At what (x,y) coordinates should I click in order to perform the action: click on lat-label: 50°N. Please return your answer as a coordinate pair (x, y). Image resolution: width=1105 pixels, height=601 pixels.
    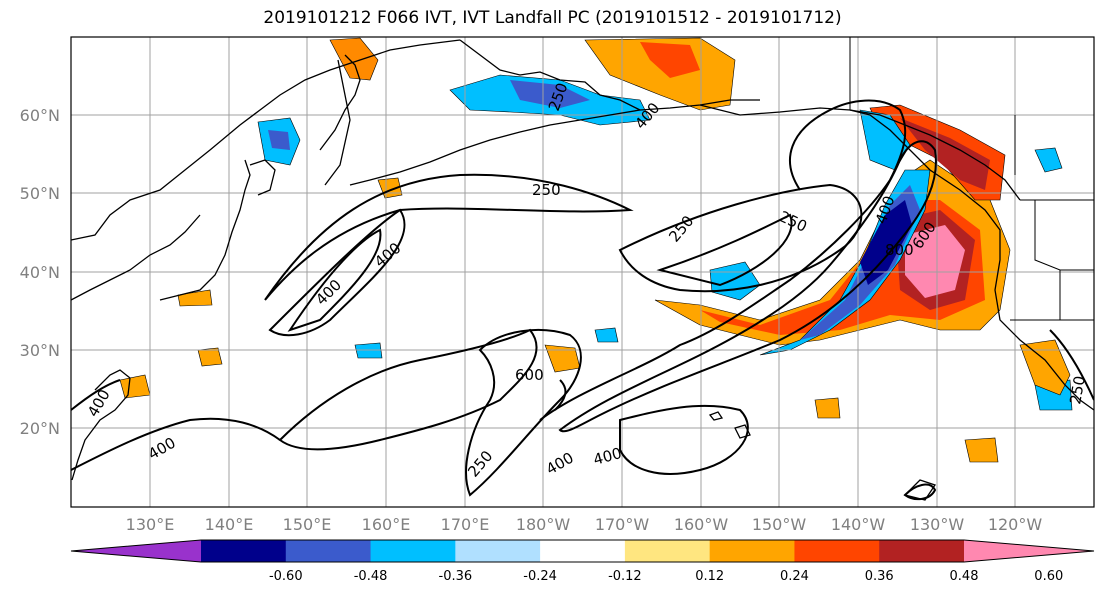
    Looking at the image, I should click on (40, 193).